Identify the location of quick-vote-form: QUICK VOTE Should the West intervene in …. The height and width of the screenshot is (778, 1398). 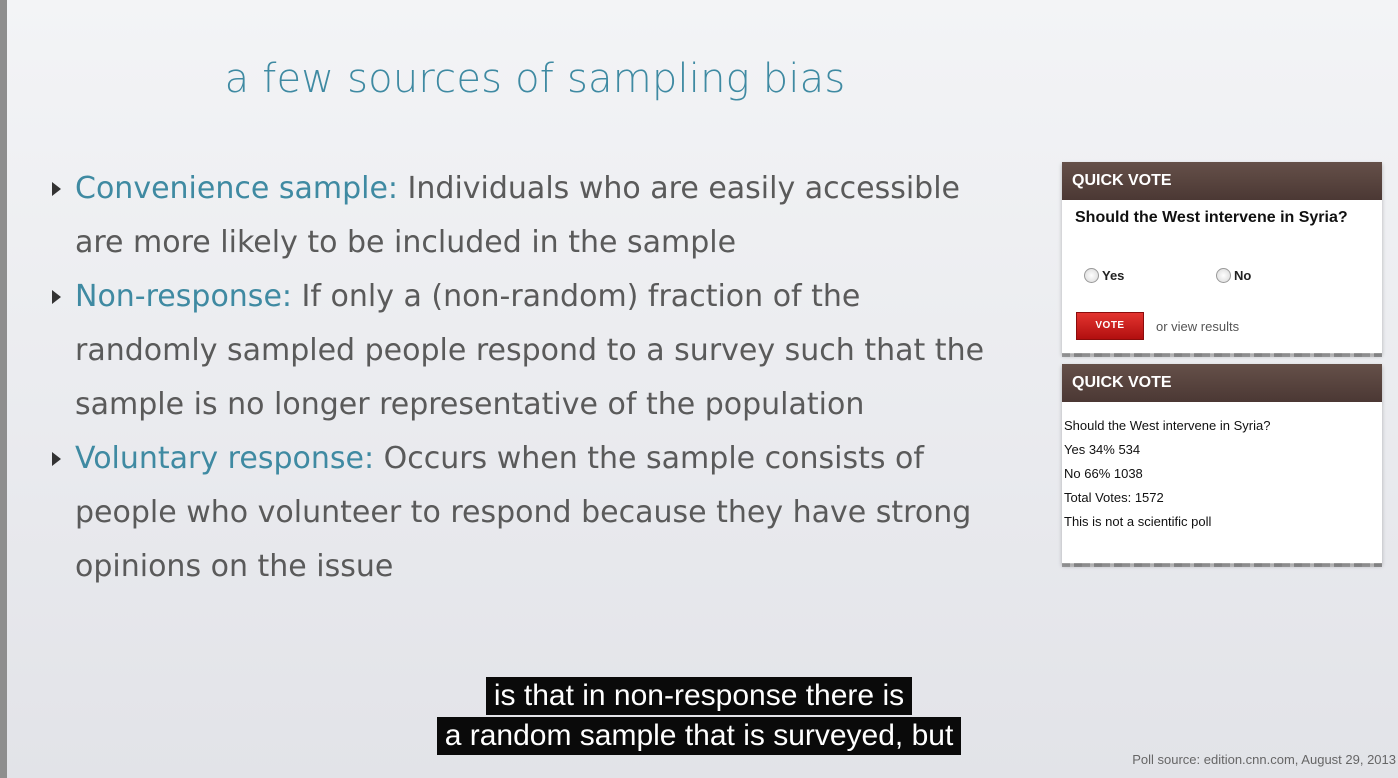
(1222, 259).